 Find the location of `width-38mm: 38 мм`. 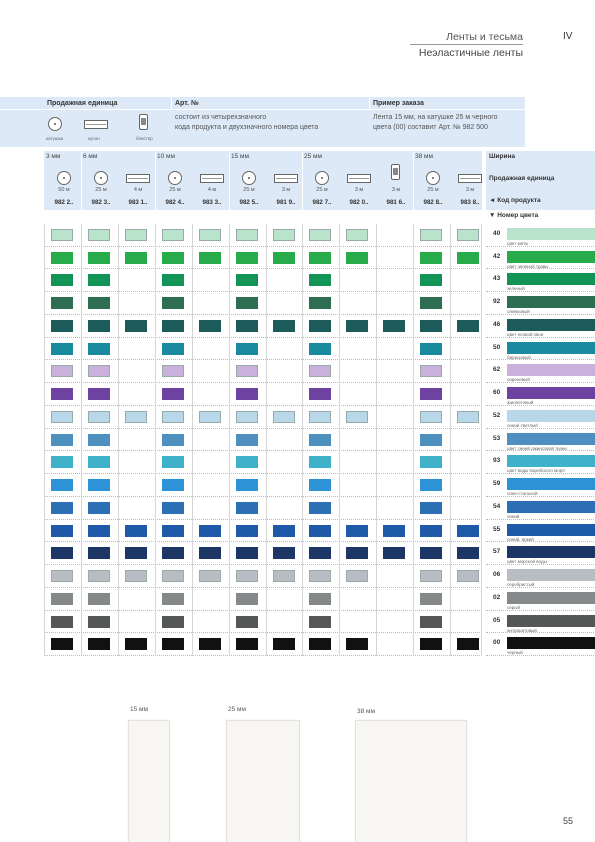

width-38mm: 38 мм is located at coordinates (424, 156).